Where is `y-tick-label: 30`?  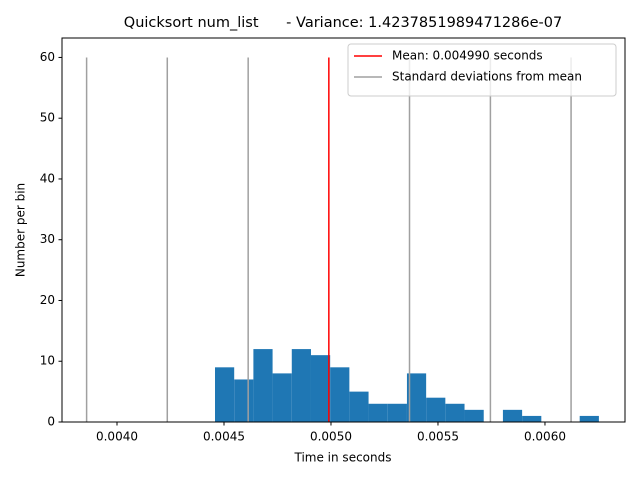 y-tick-label: 30 is located at coordinates (47, 239).